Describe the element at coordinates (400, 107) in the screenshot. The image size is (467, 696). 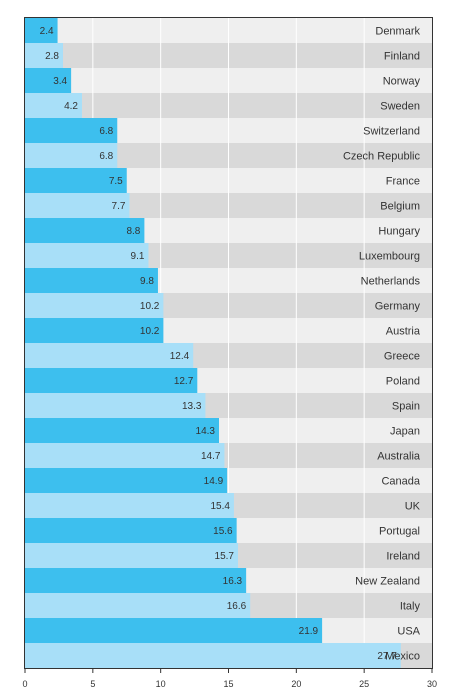
I see `category-label-sweden: Sweden` at that location.